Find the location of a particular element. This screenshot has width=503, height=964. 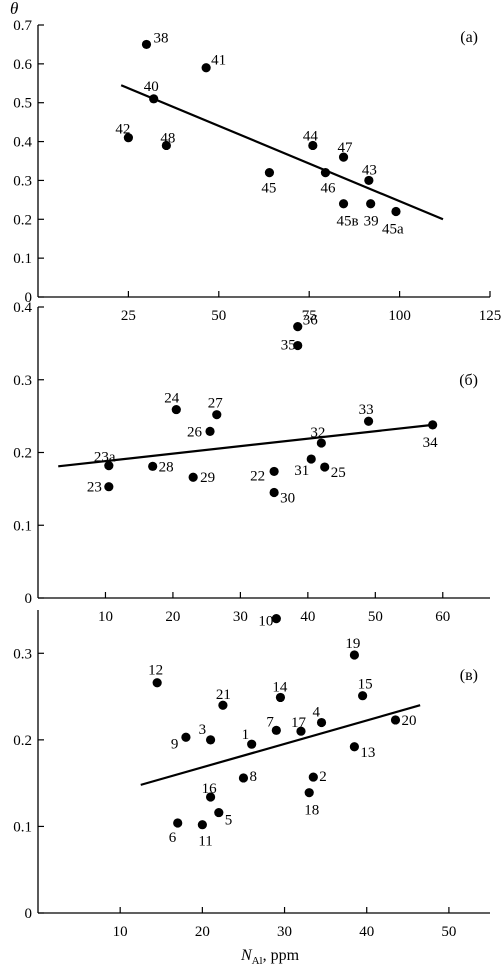

y-tick-label: 0.2 is located at coordinates (22, 220).